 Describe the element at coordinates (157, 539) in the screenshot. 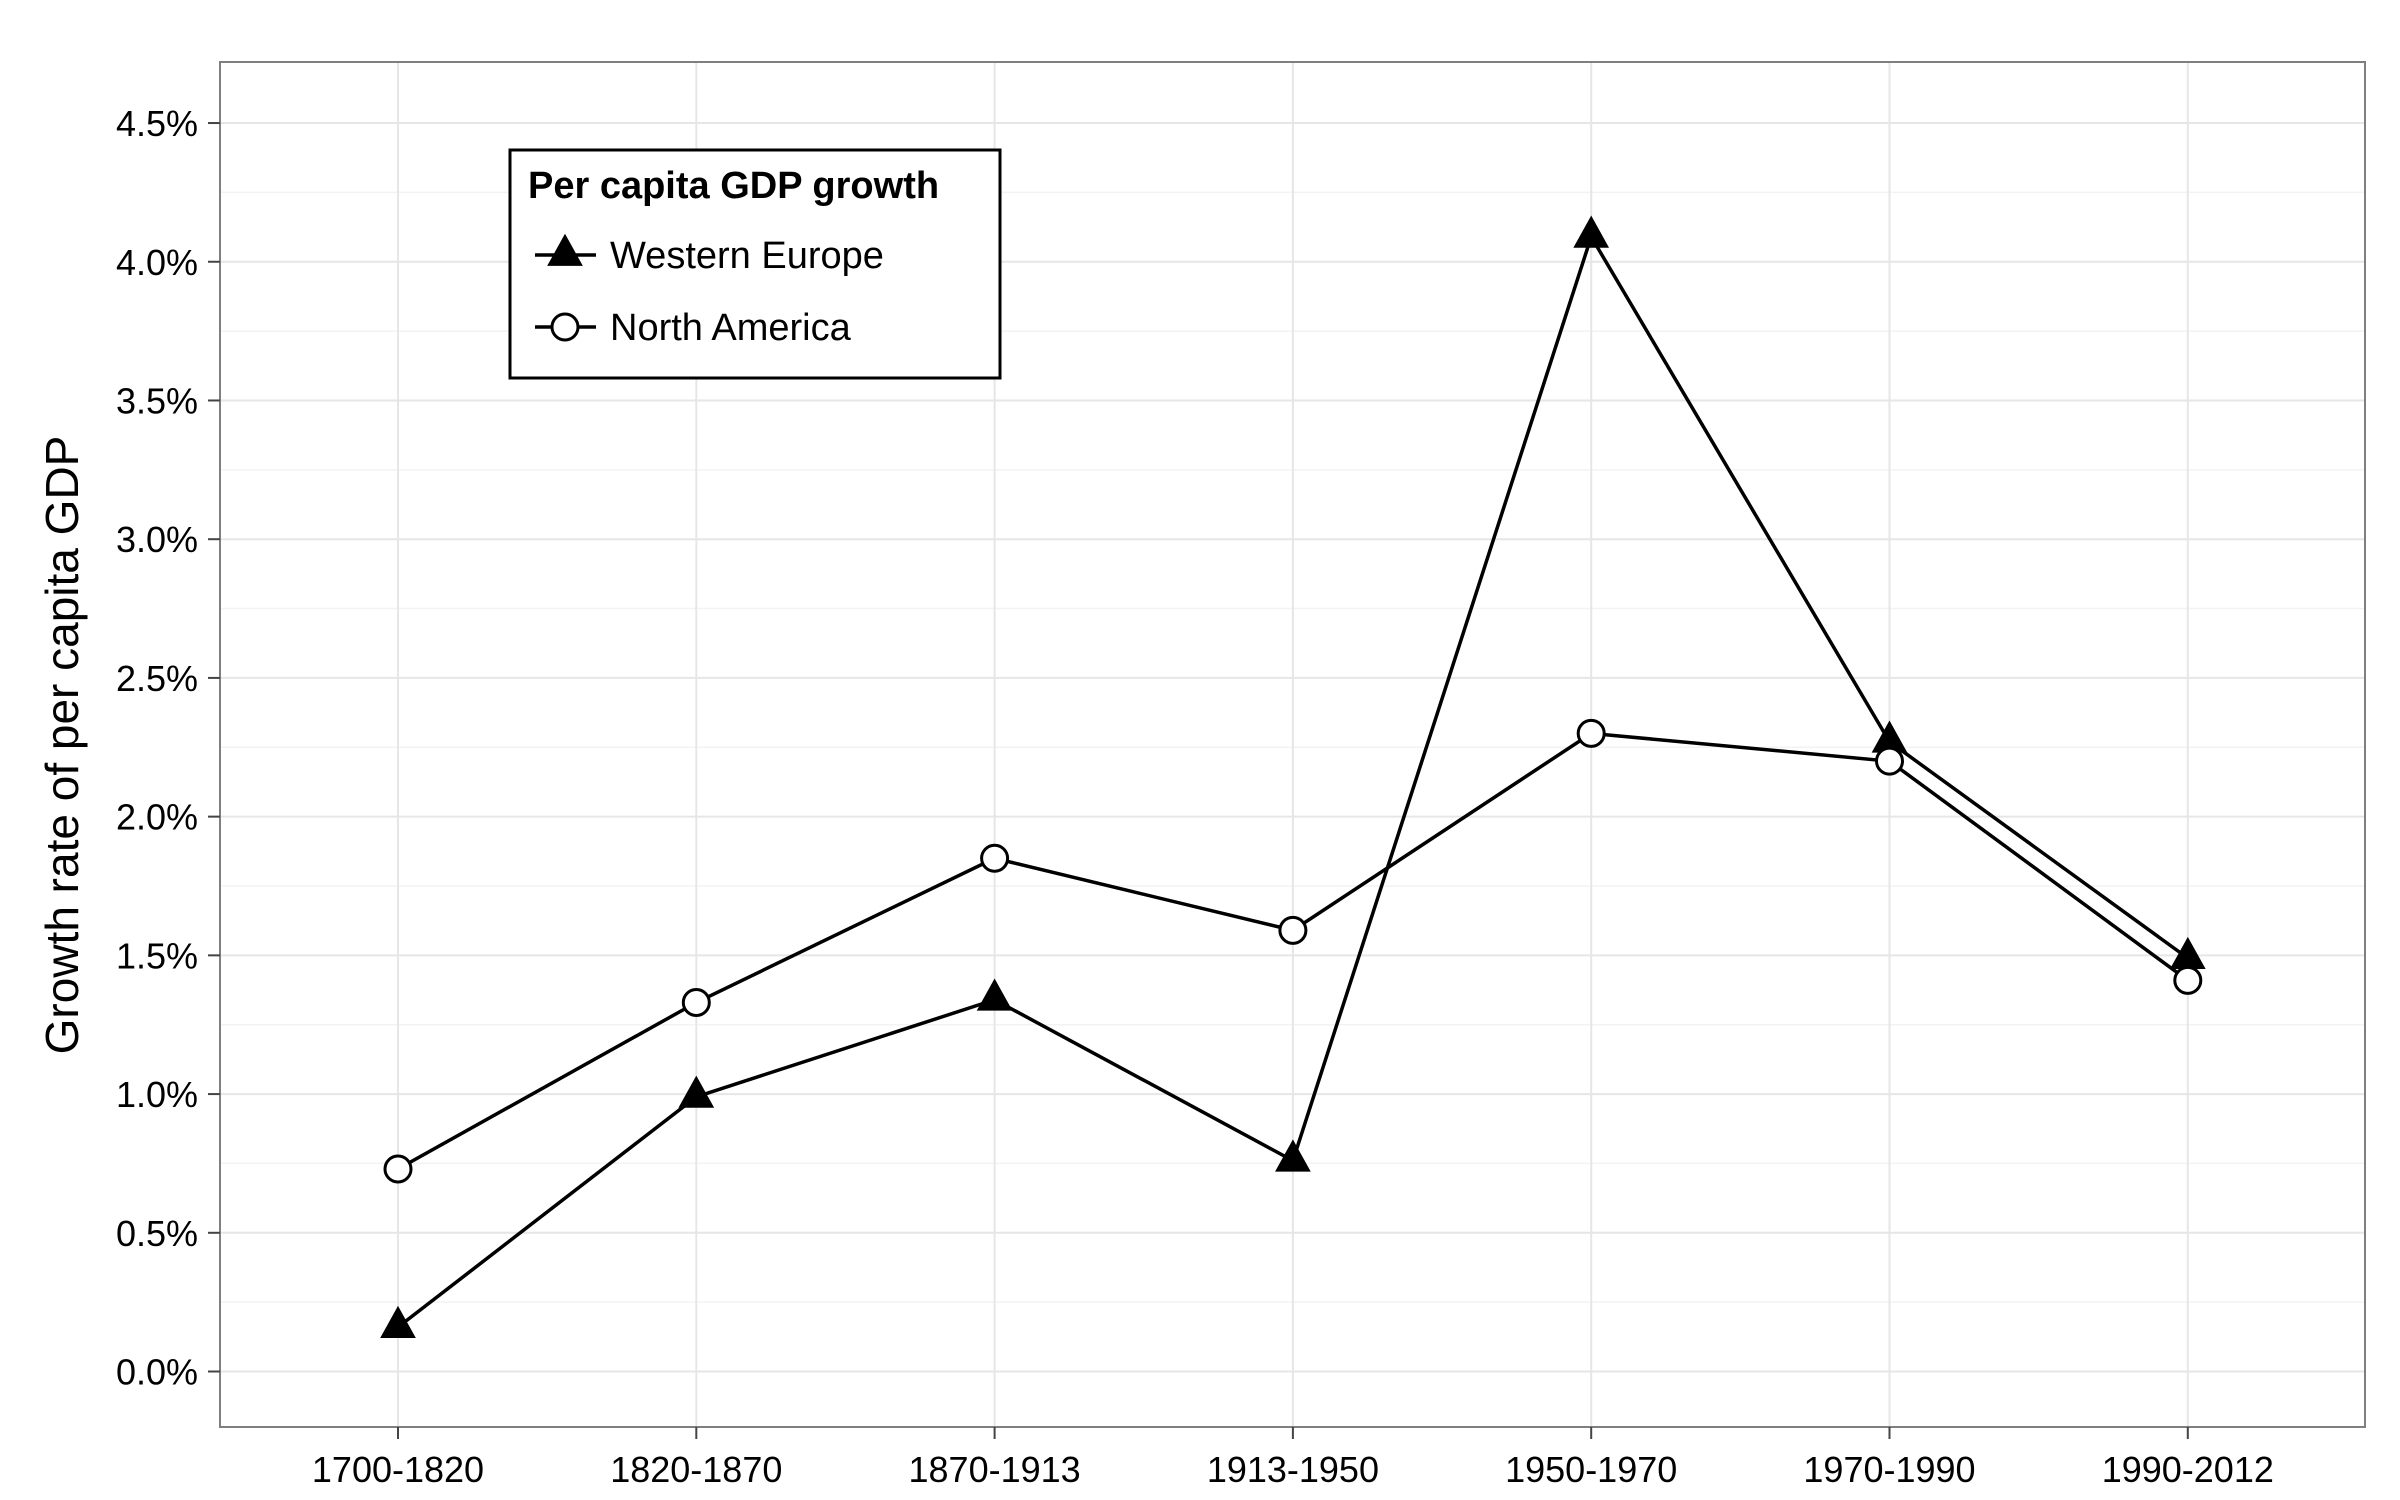

I see `y-tick-label: 3.0%` at that location.